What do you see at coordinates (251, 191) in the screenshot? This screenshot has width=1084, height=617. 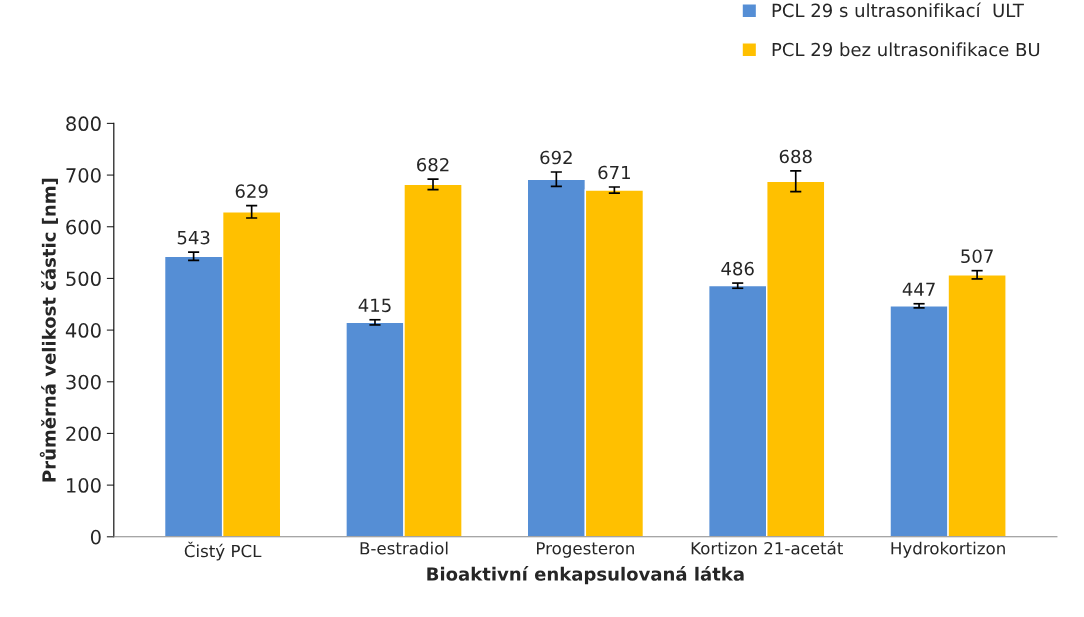 I see `data-label: 629` at bounding box center [251, 191].